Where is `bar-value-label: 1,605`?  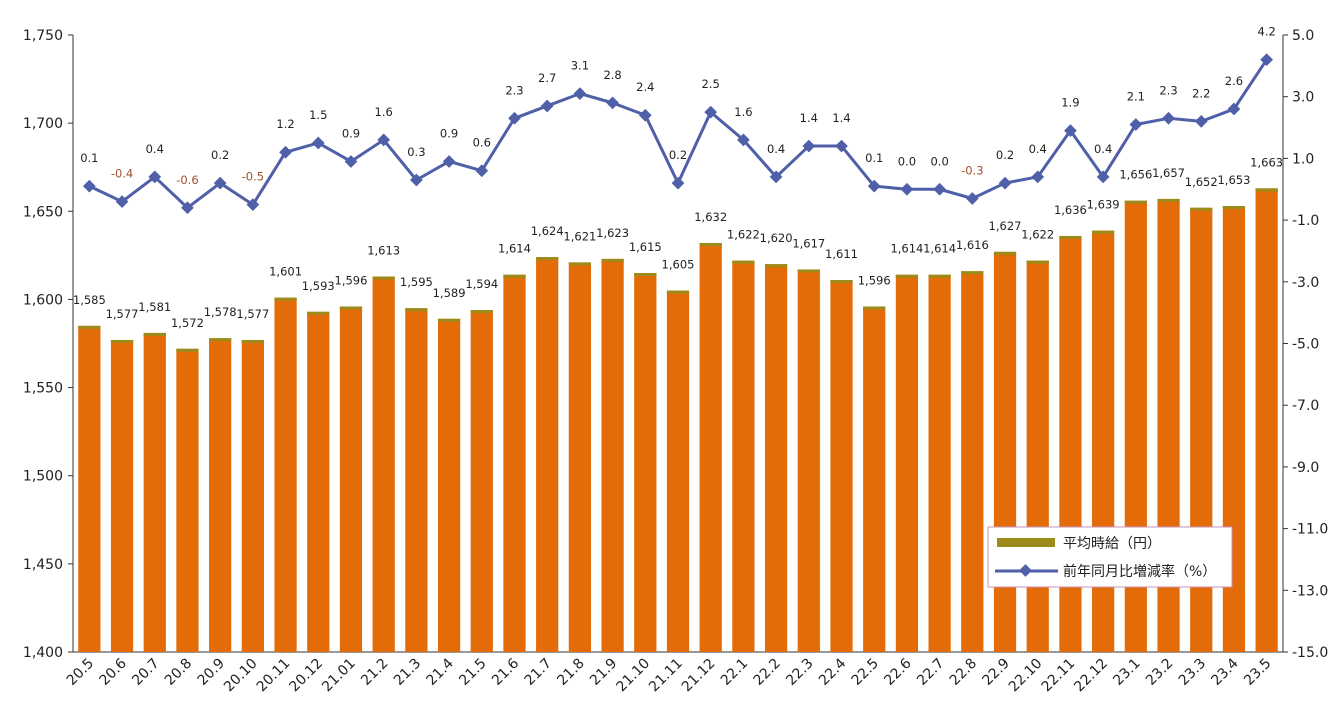 bar-value-label: 1,605 is located at coordinates (678, 265).